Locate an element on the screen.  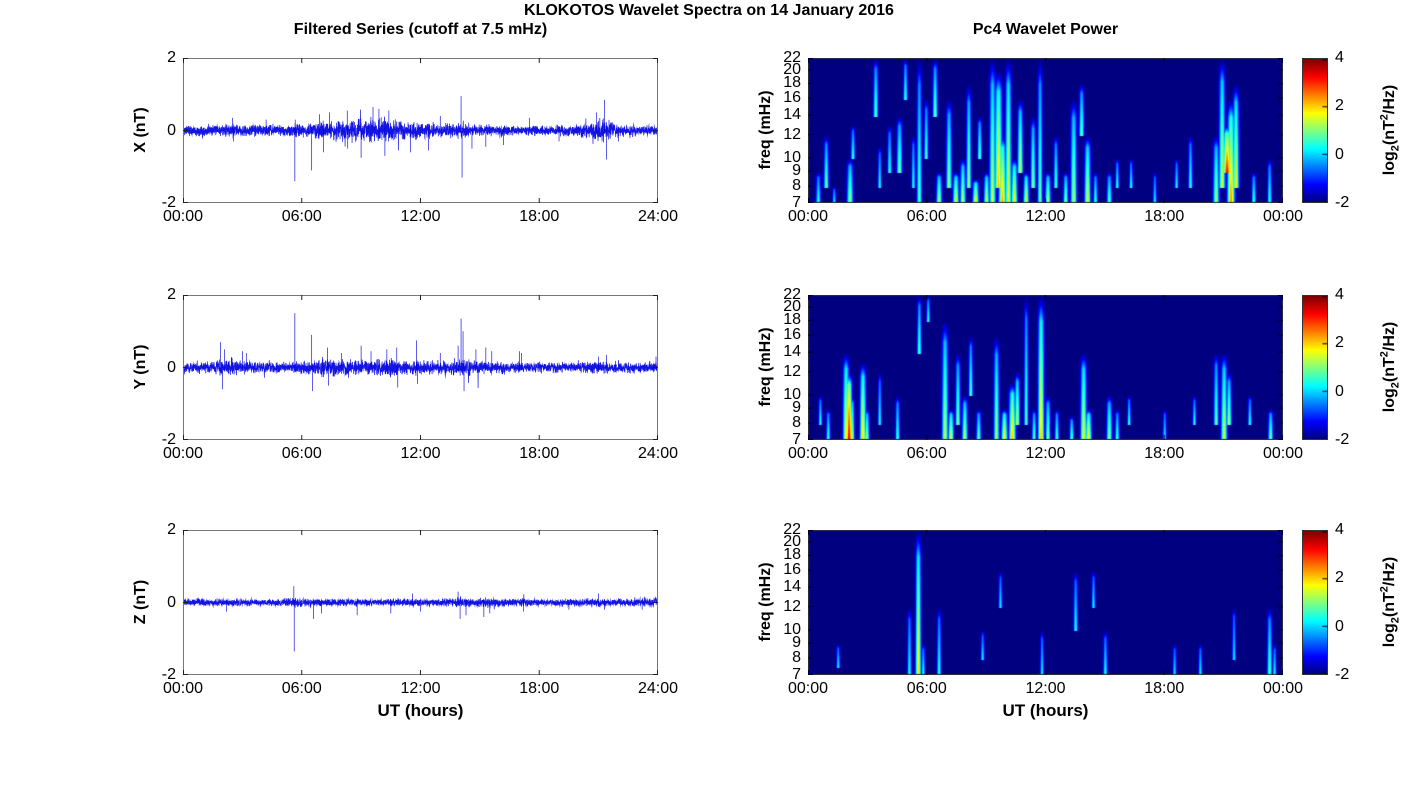
y-series-plot is located at coordinates (420, 367).